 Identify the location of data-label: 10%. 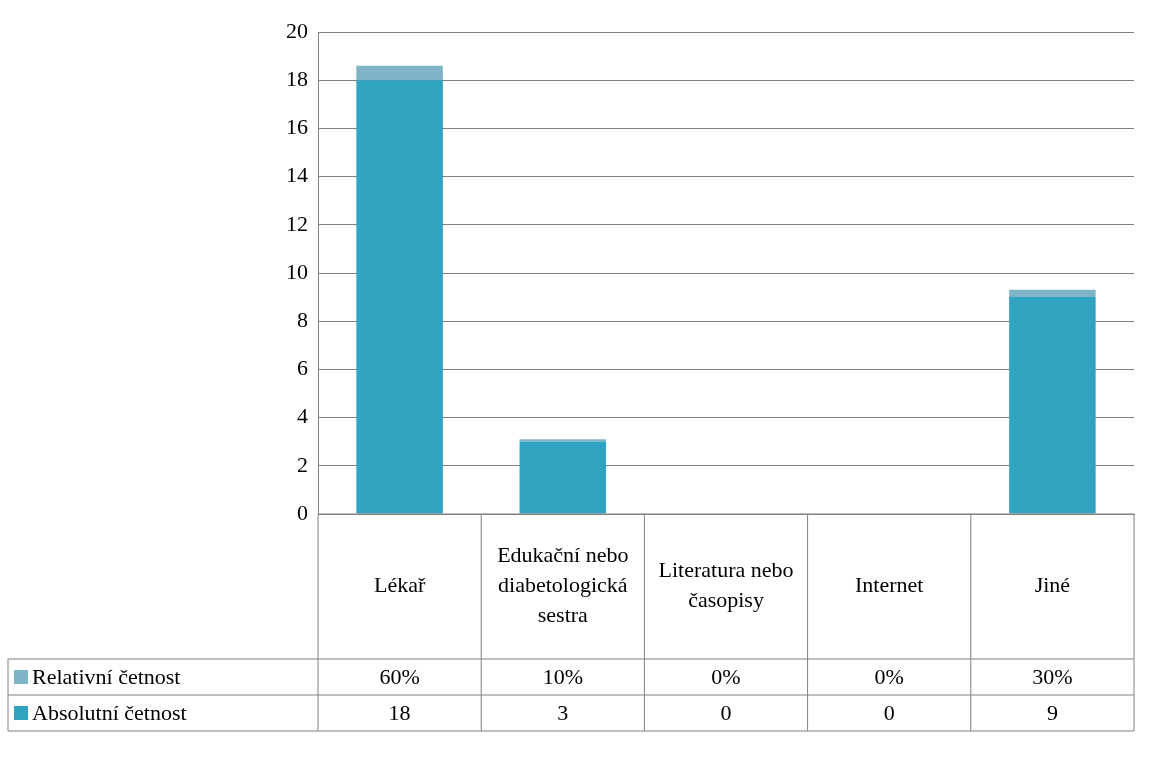
(562, 676).